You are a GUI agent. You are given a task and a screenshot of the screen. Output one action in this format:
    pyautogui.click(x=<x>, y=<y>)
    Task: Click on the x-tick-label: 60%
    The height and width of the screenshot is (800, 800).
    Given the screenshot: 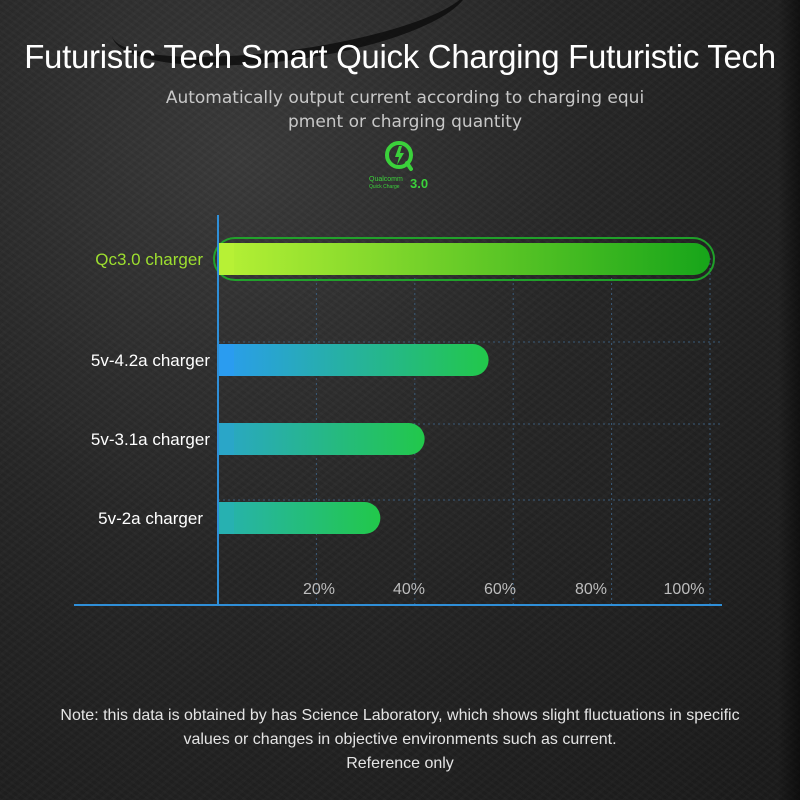 What is the action you would take?
    pyautogui.click(x=500, y=589)
    